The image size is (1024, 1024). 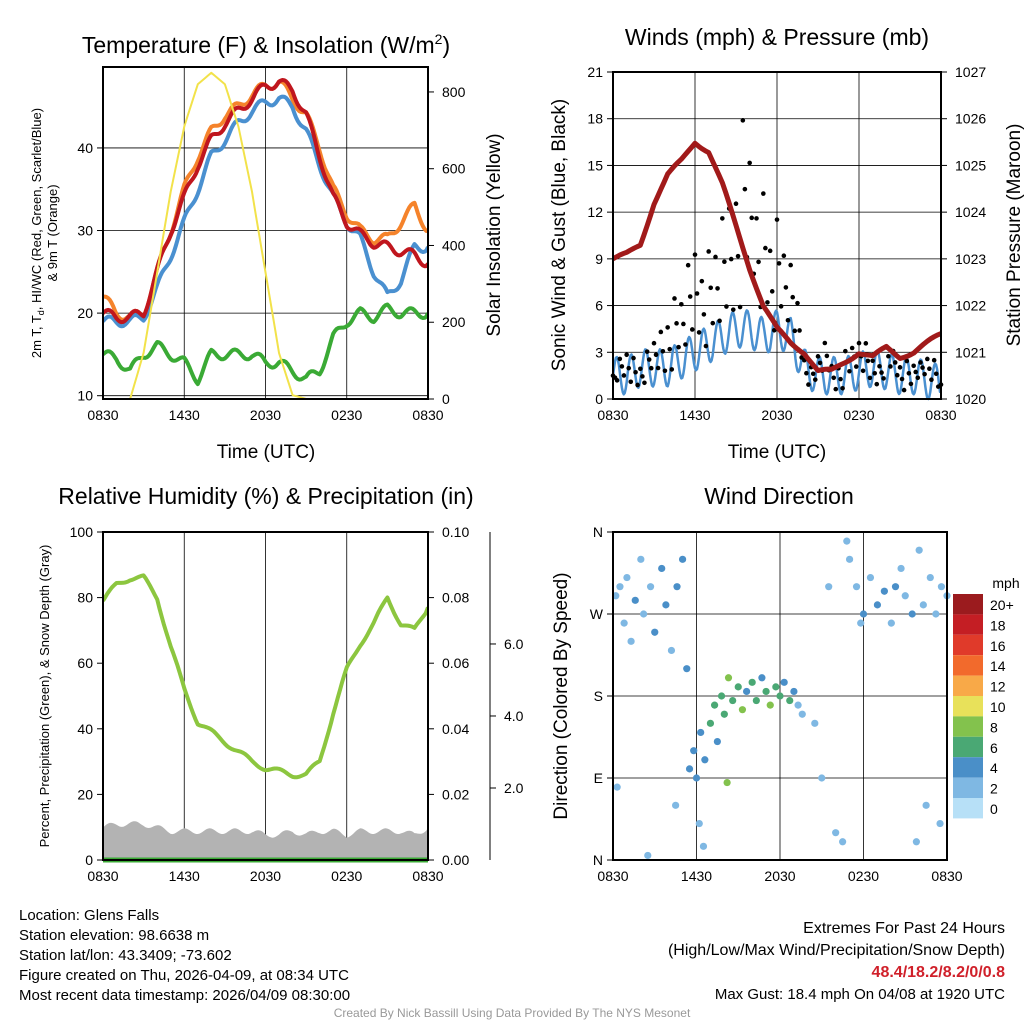 What do you see at coordinates (266, 44) in the screenshot?
I see `temp-chart-title: Temperature (F) & Insolation (W/m2)` at bounding box center [266, 44].